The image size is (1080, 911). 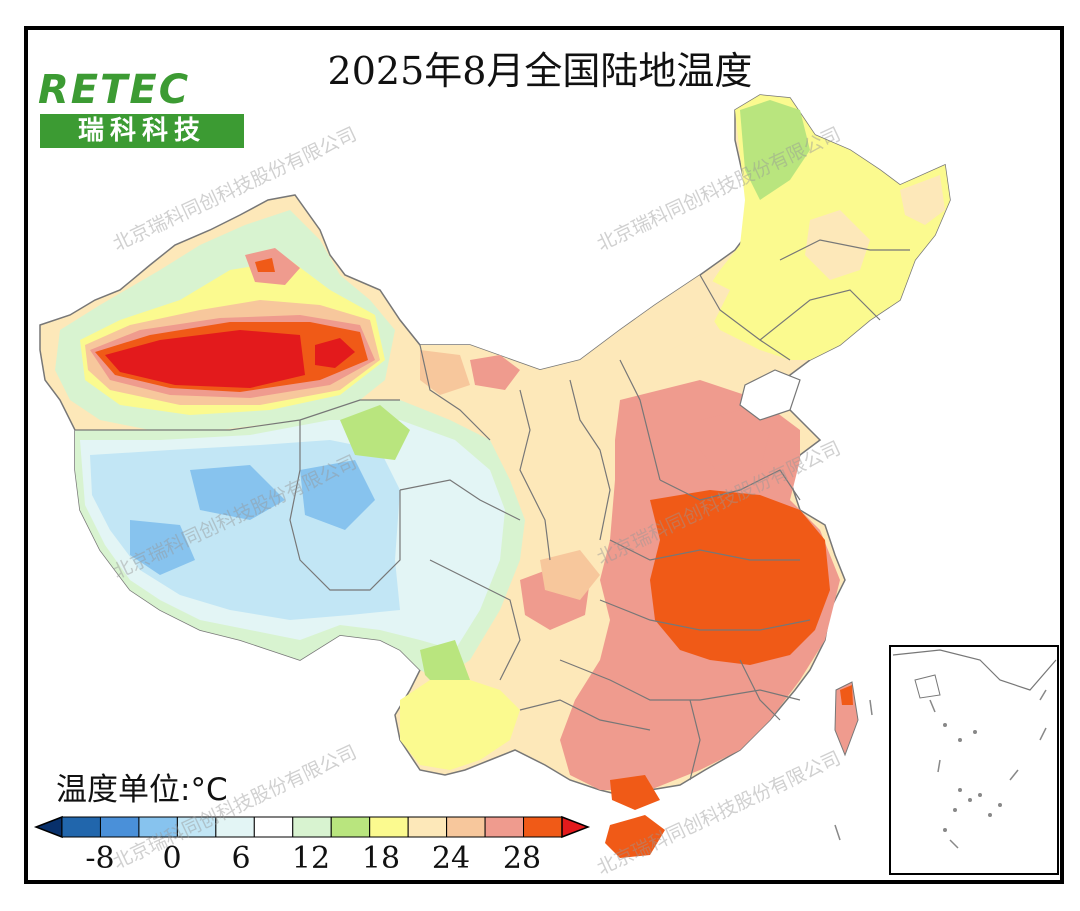 I want to click on colorbar-arrow-low, so click(x=48, y=827).